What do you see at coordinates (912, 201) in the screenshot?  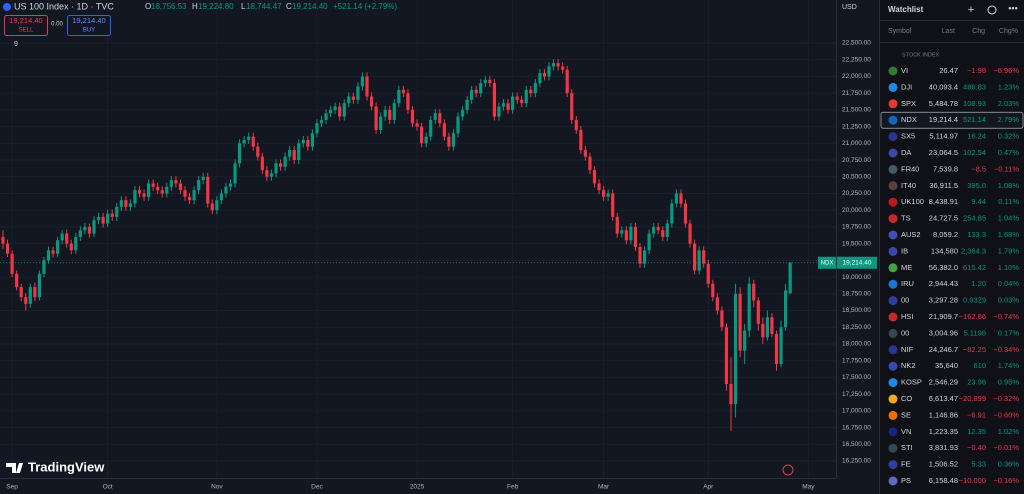 I see `row-symbol: UK100` at bounding box center [912, 201].